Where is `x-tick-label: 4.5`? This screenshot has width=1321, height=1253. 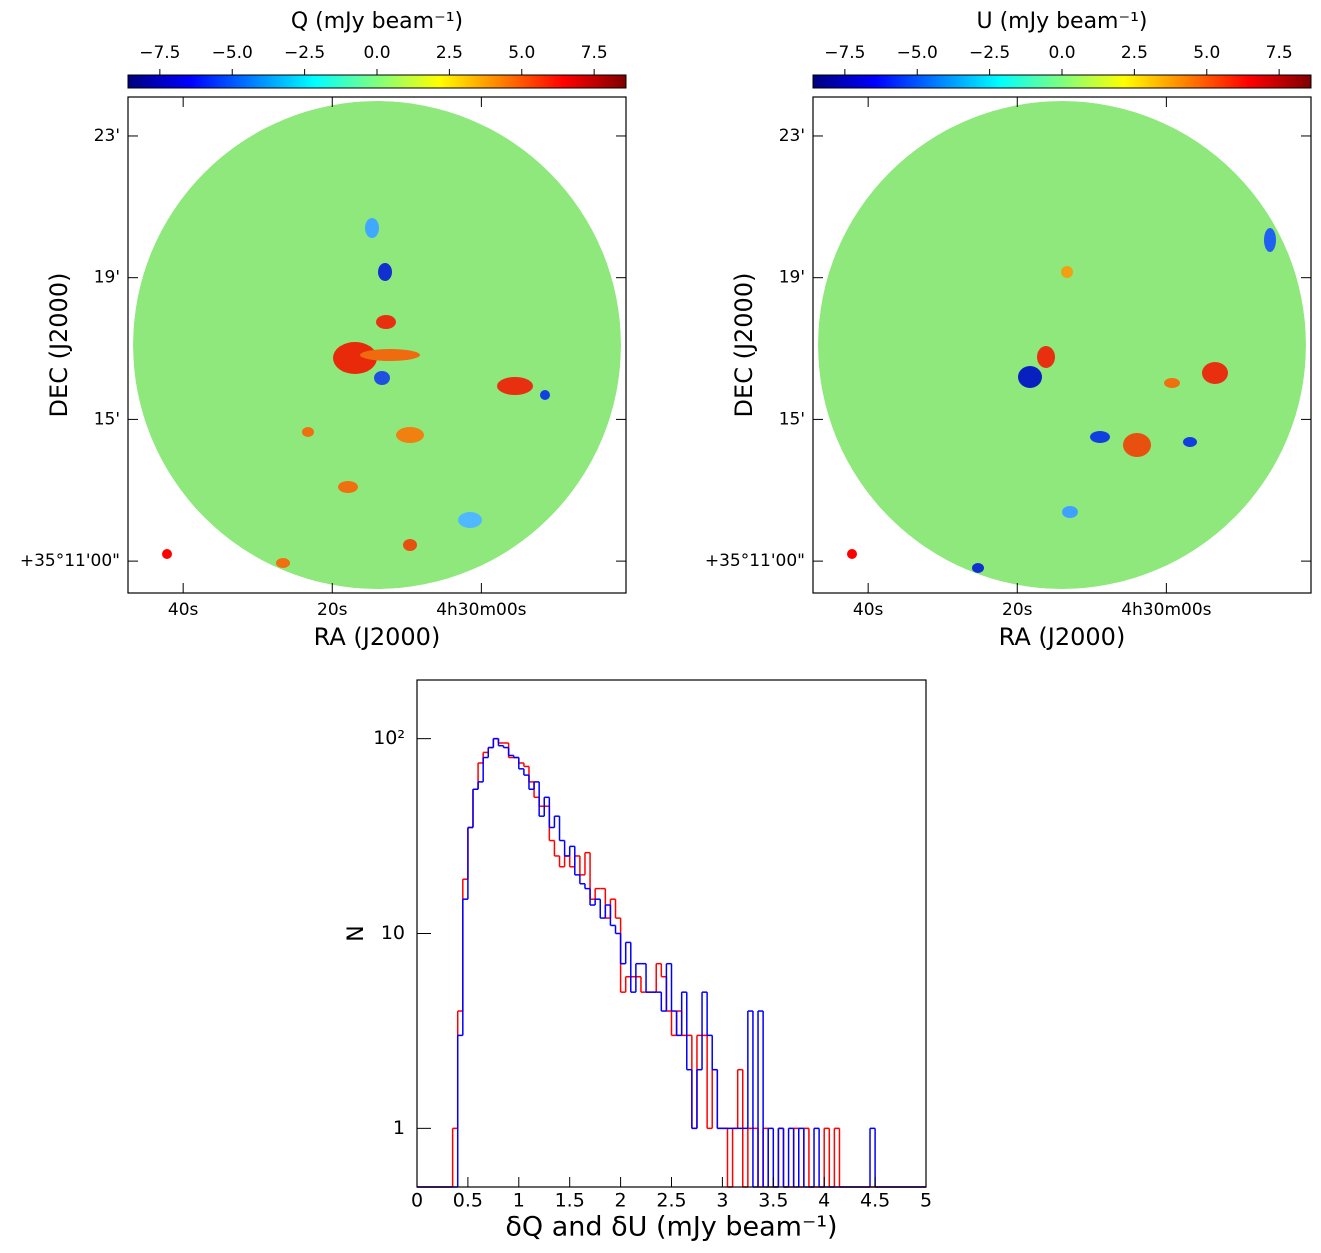
x-tick-label: 4.5 is located at coordinates (875, 1201).